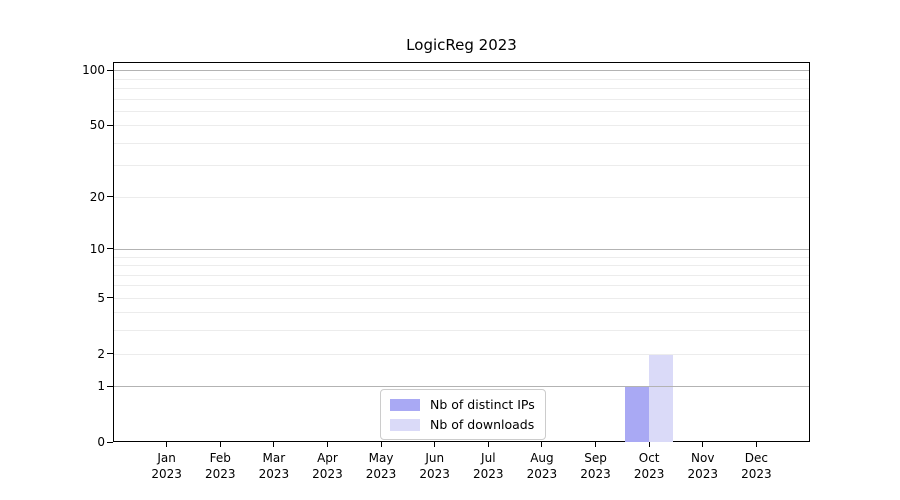 This screenshot has height=500, width=900. Describe the element at coordinates (482, 404) in the screenshot. I see `legend-label-distinct-ips: Nb of distinct IPs` at that location.